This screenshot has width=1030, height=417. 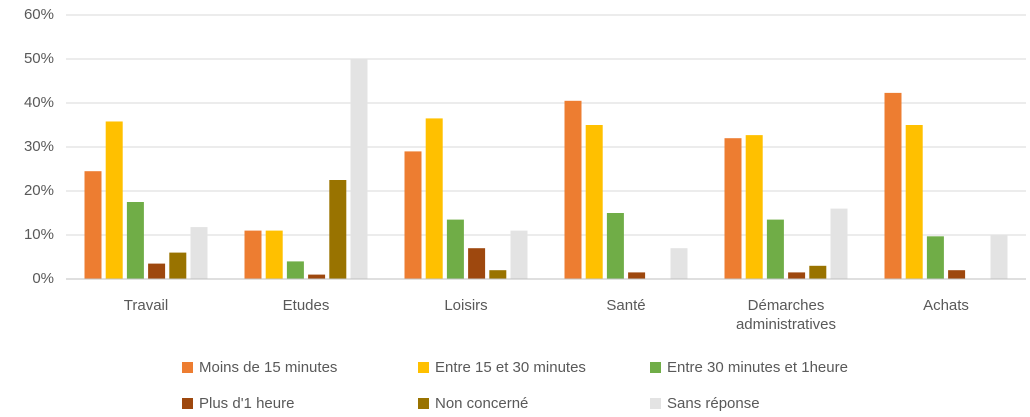 I want to click on legend-item: Plus d'1 heure, so click(x=238, y=403).